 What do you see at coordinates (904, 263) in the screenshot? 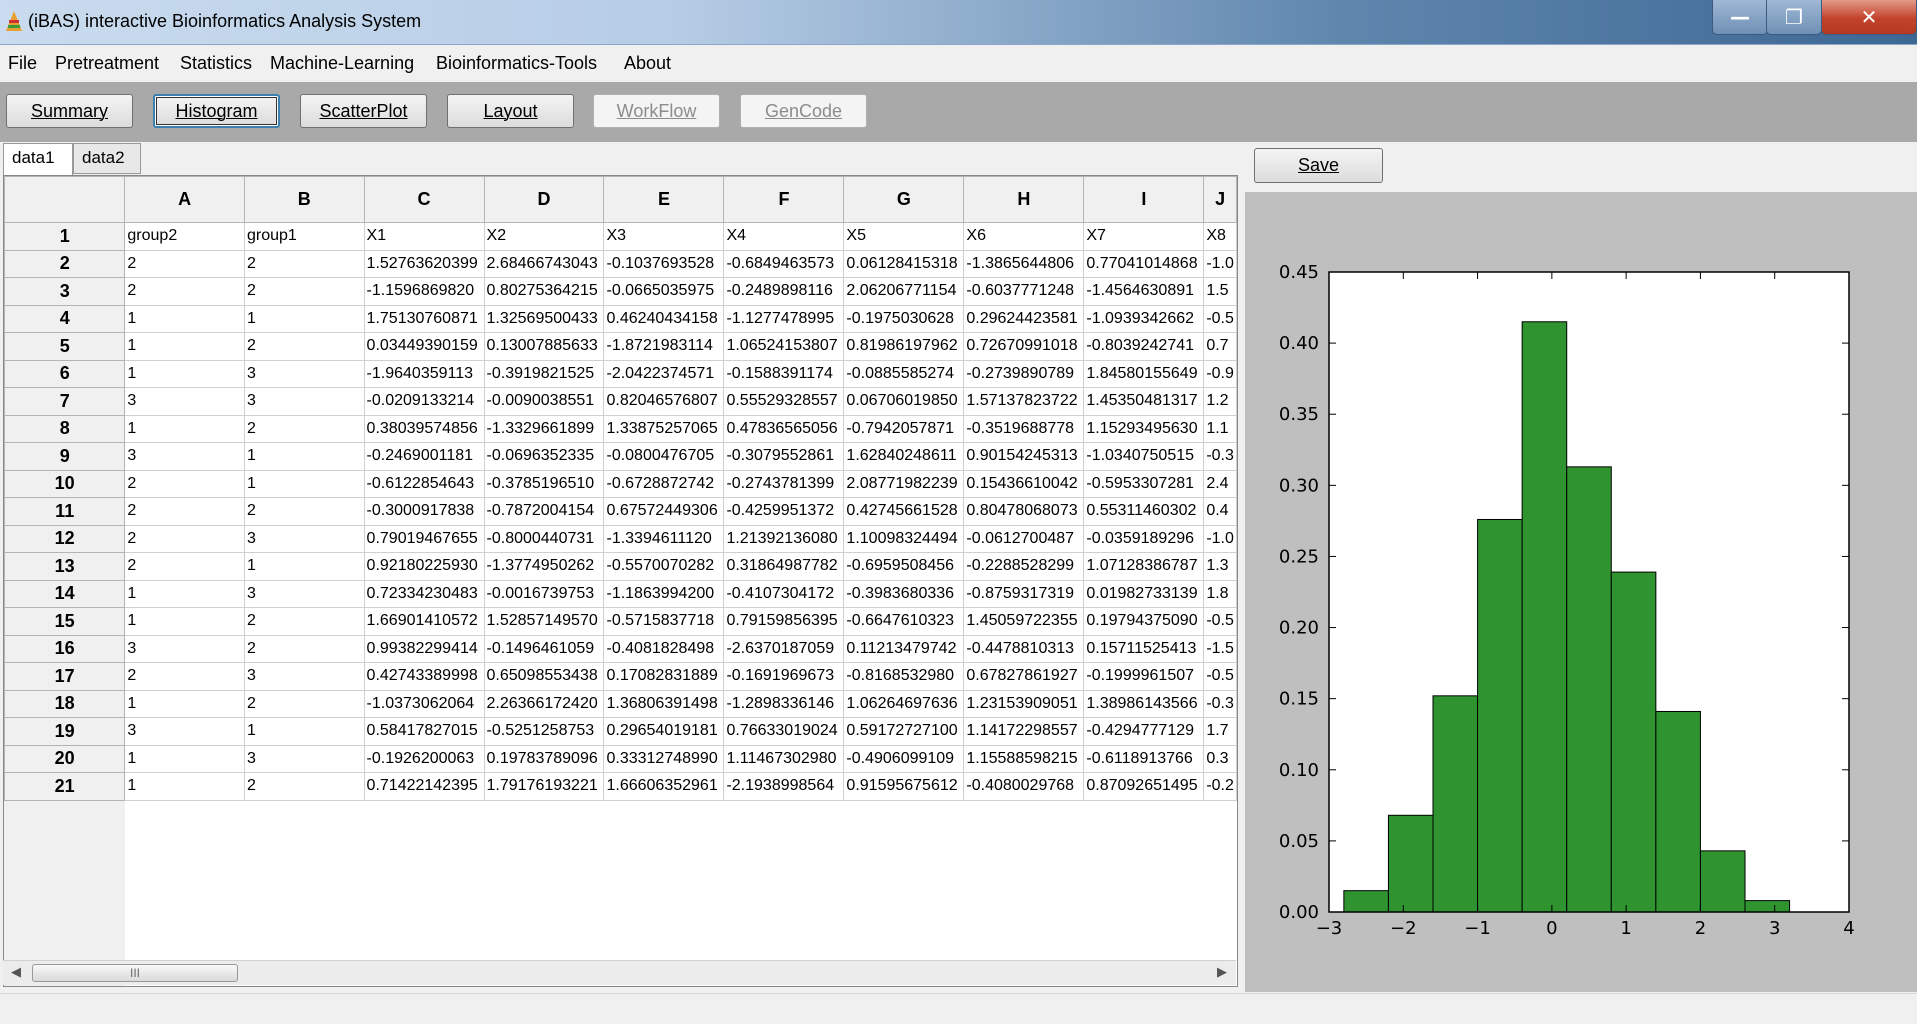
I see `grid-cell: 0.06128415318` at bounding box center [904, 263].